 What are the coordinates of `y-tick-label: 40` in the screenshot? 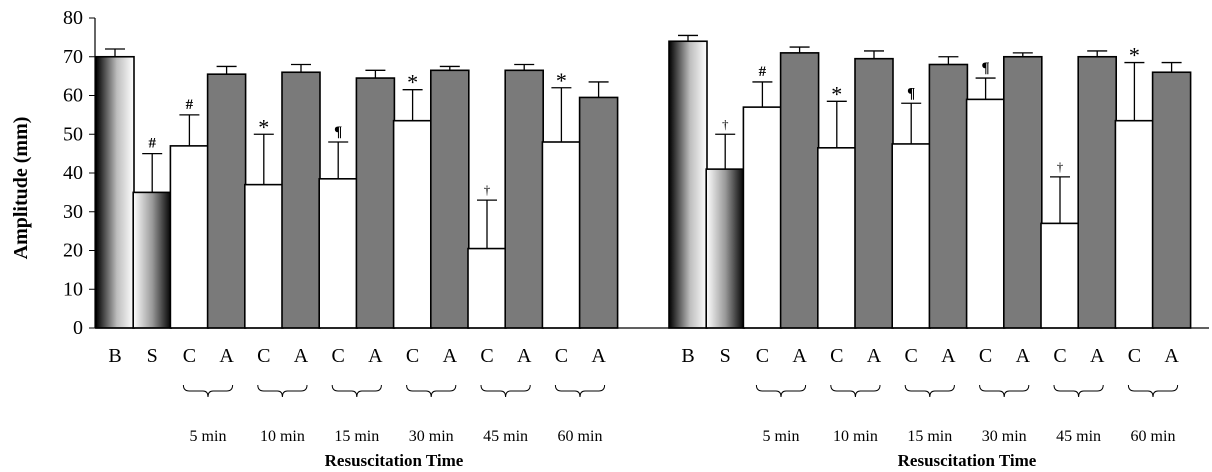 It's located at (73, 173).